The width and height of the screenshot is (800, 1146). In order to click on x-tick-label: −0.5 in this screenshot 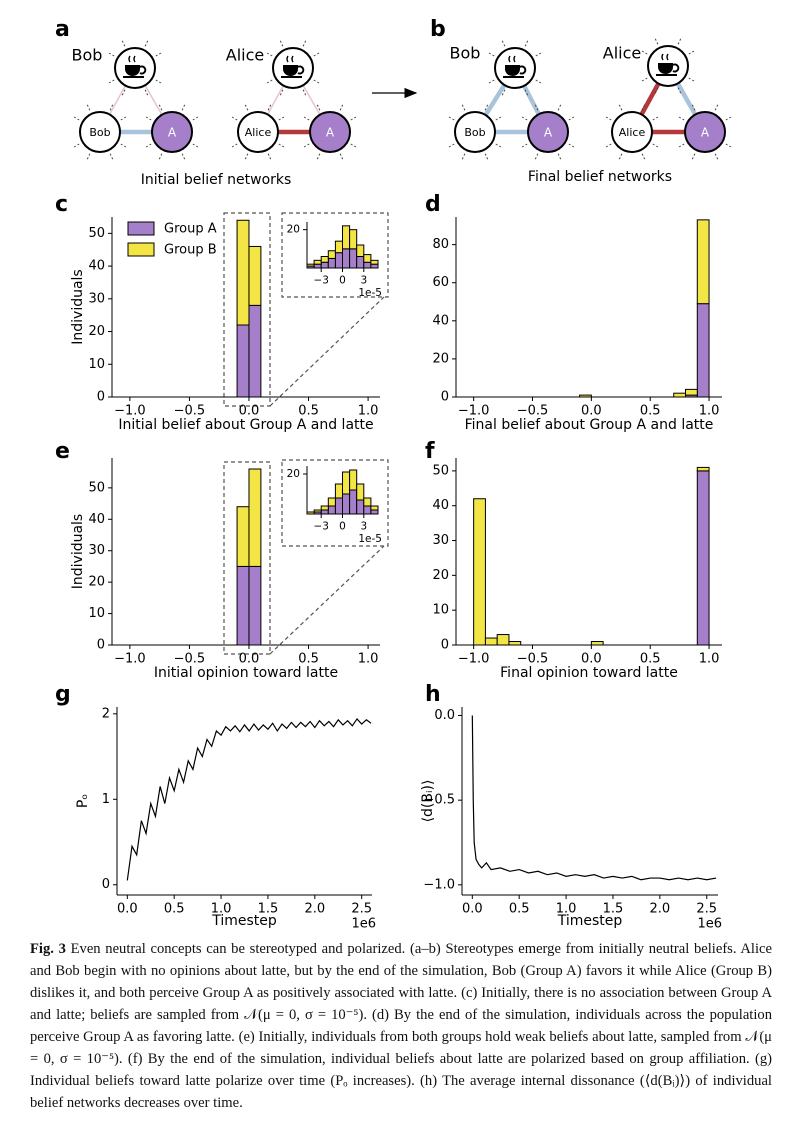, I will do `click(533, 659)`.